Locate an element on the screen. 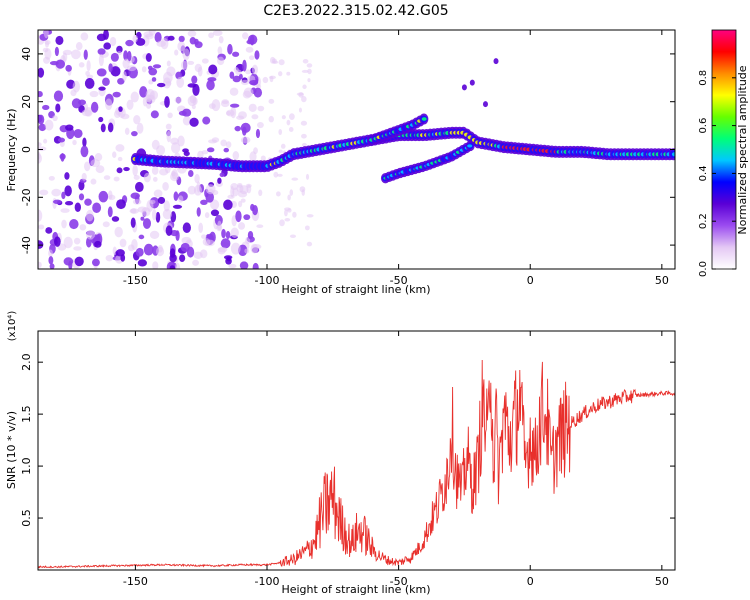 This screenshot has width=750, height=600. x-tick-label: -50 is located at coordinates (399, 280).